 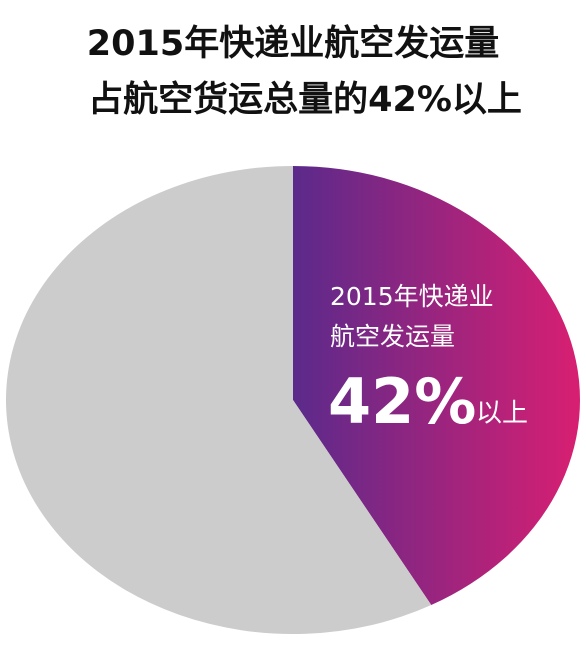 I want to click on slice-label: 航空发运量, so click(x=392, y=336).